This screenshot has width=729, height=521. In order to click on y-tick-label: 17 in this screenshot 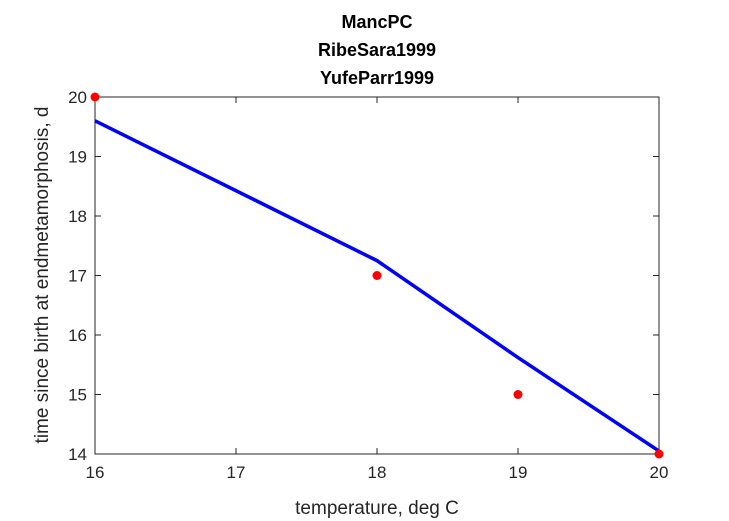, I will do `click(77, 276)`.